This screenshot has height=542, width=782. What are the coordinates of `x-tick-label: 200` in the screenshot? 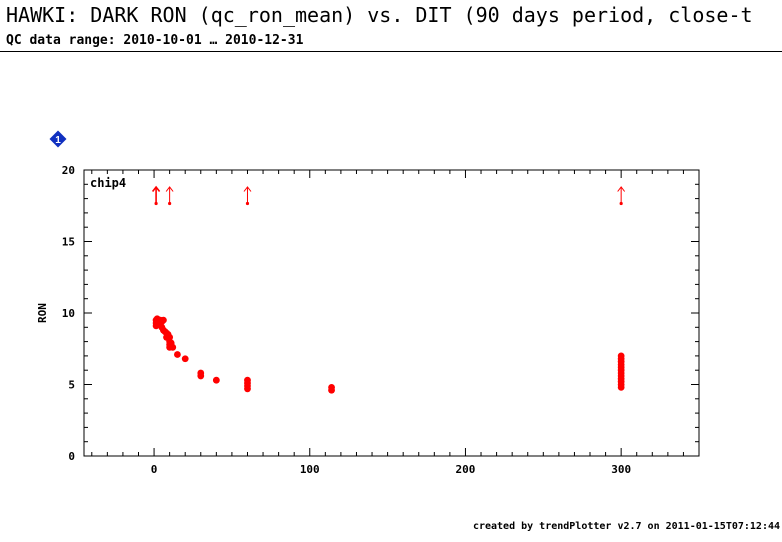 It's located at (466, 469).